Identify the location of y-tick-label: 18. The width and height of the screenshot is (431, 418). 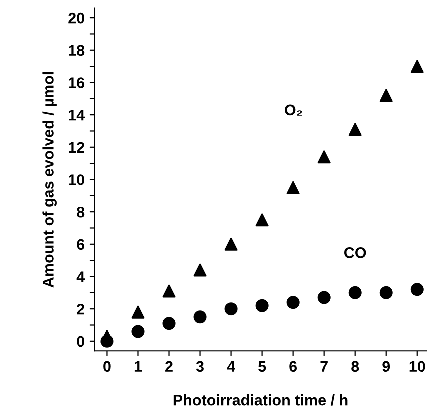
(77, 50).